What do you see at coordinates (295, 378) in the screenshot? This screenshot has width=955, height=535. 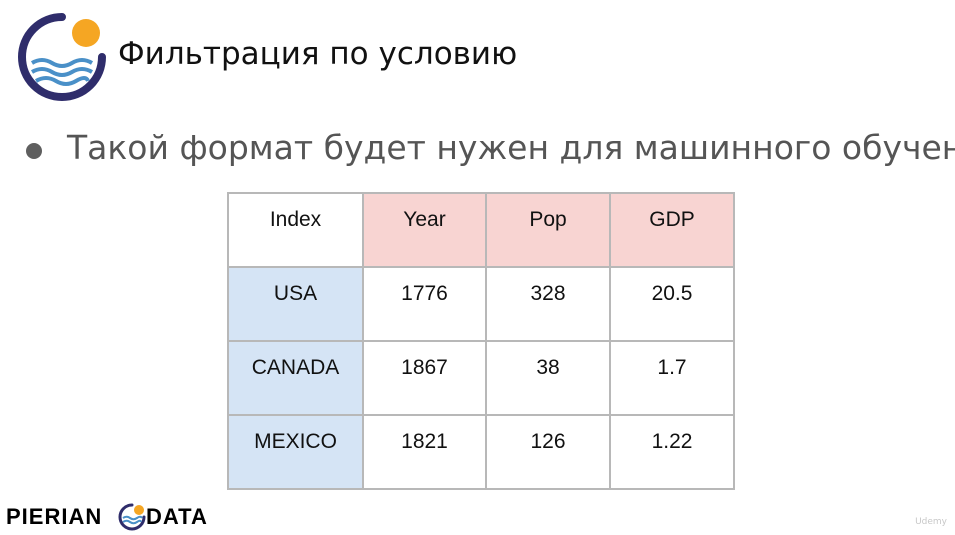 I see `row-index-canada: CANADA` at bounding box center [295, 378].